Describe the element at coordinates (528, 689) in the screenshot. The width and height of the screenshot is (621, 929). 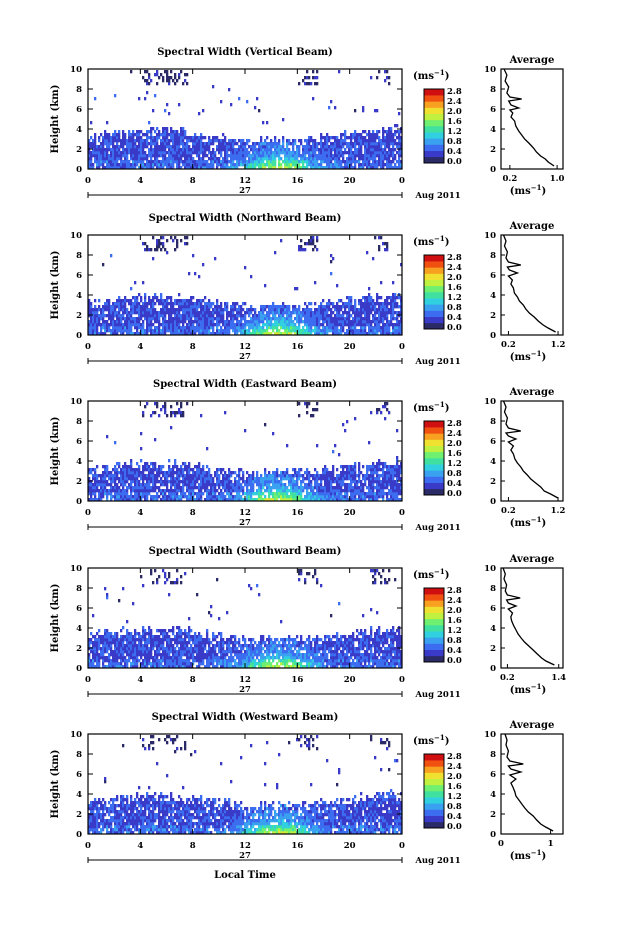
I see `average-xlabel: (ms−1)` at that location.